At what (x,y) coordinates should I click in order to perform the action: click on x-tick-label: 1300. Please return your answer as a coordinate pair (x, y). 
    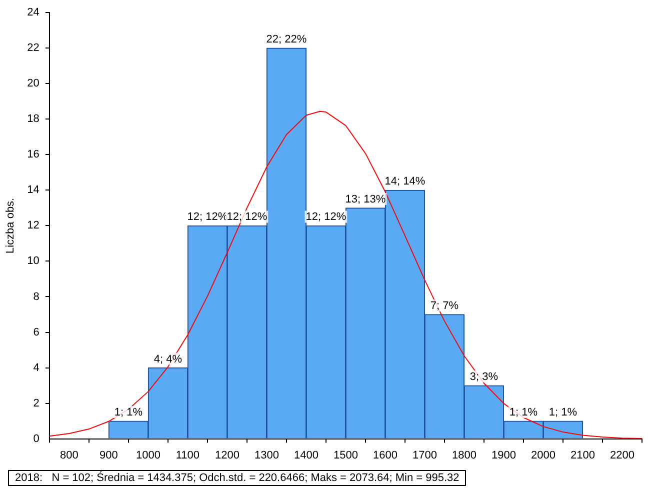
    Looking at the image, I should click on (266, 455).